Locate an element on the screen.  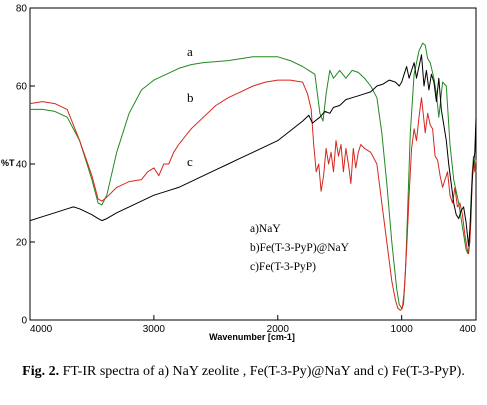
y-tick-label: 40 is located at coordinates (22, 165).